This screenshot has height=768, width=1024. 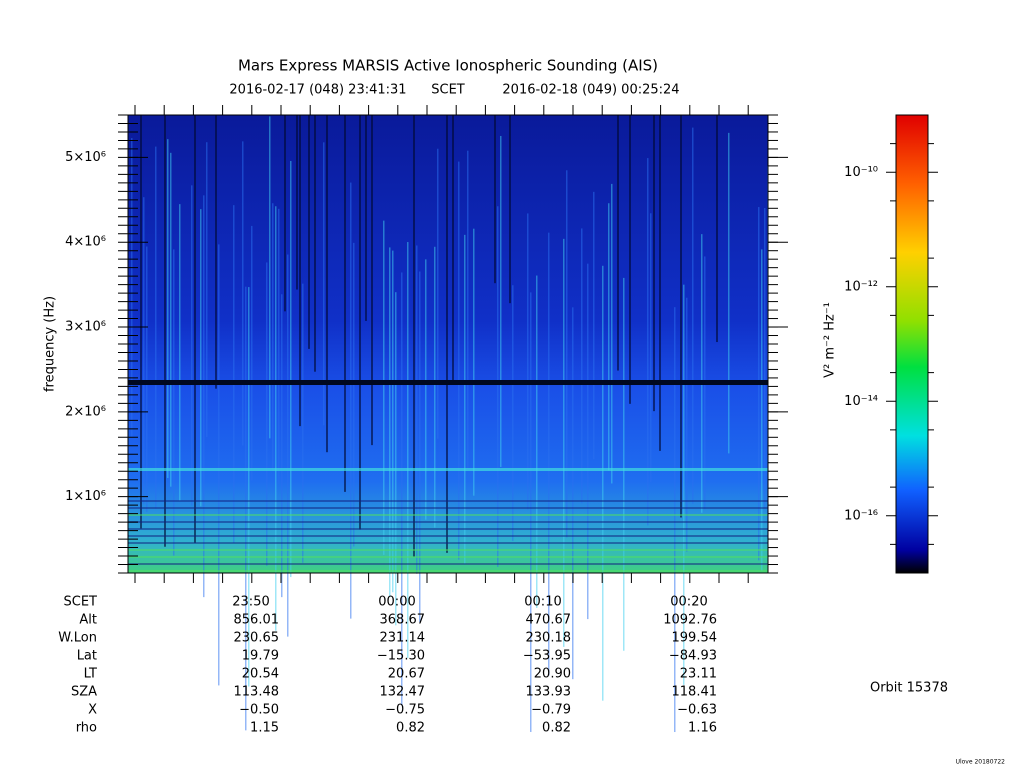 I want to click on ephemeris-value: 230.65, so click(x=257, y=638).